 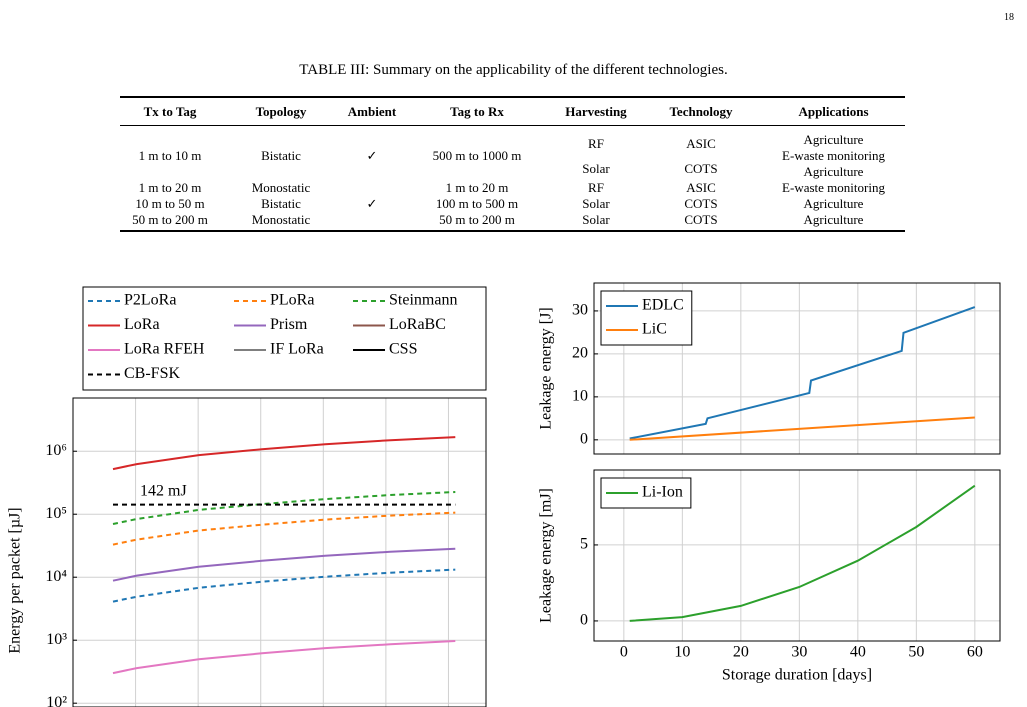 I want to click on legend-label: EDLC, so click(x=663, y=305).